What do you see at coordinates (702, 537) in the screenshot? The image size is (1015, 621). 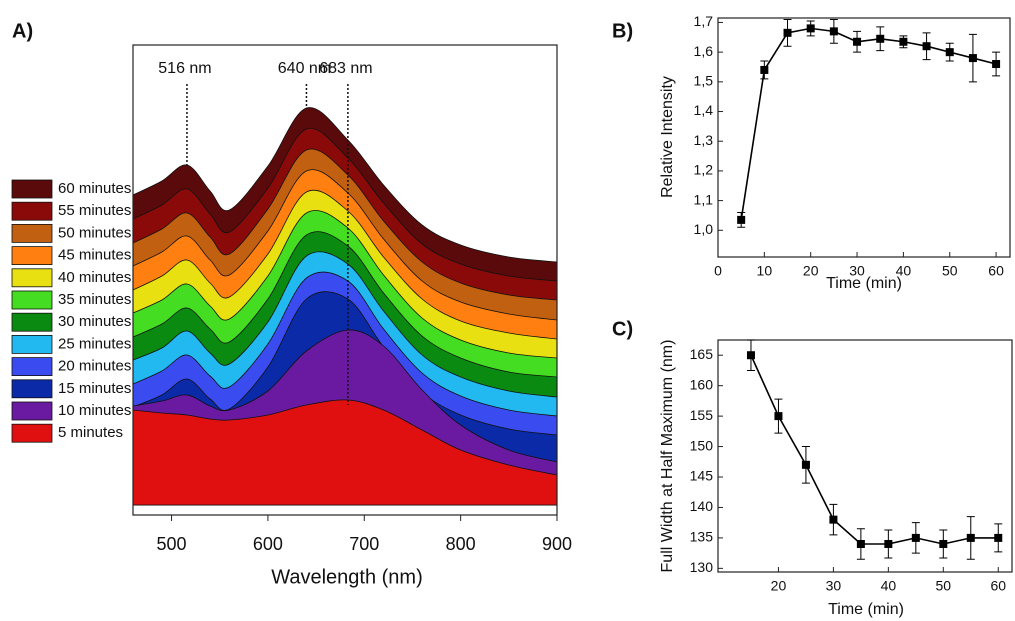 I see `y-tick-label: 135` at bounding box center [702, 537].